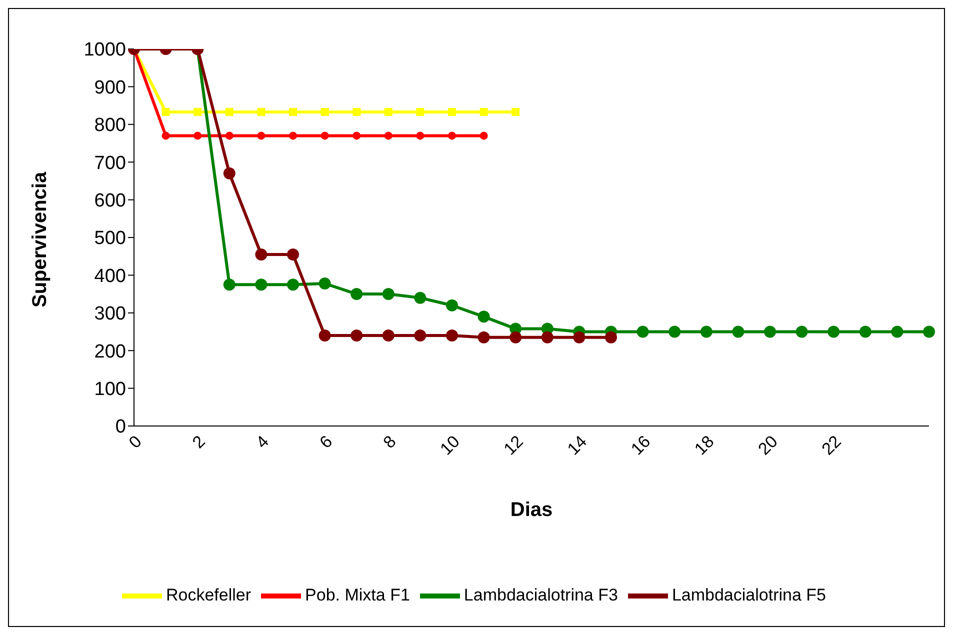 This screenshot has height=635, width=953. What do you see at coordinates (40, 239) in the screenshot?
I see `y-axis-title: Supervivencia` at bounding box center [40, 239].